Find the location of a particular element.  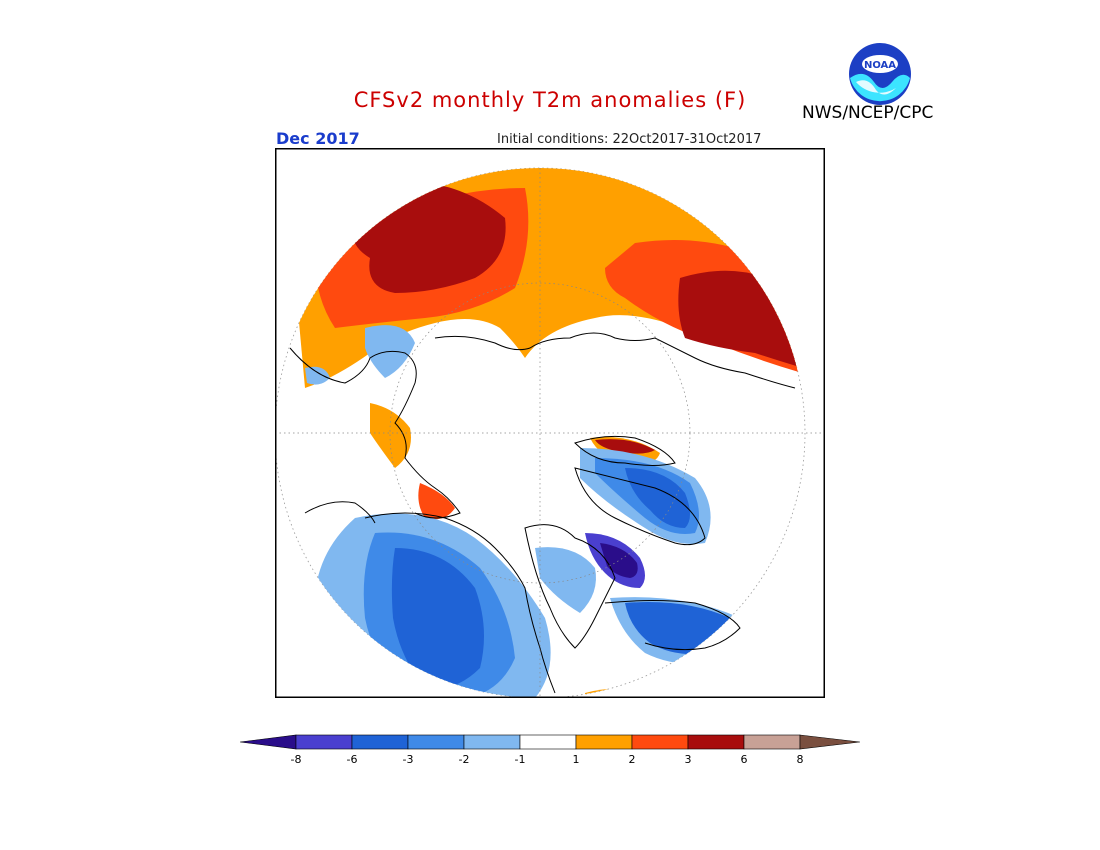

valid-month-label: Dec 2017 is located at coordinates (318, 138).